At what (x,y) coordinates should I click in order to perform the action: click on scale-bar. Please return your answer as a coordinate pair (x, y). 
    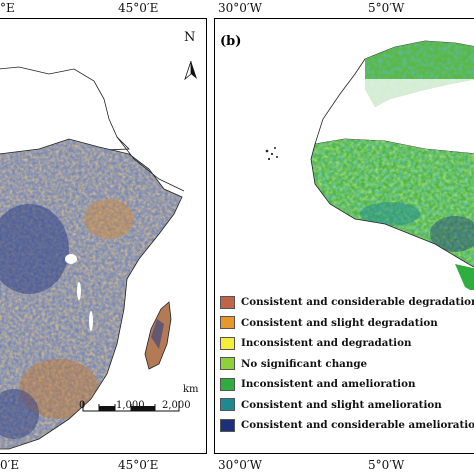
    Looking at the image, I should click on (131, 406).